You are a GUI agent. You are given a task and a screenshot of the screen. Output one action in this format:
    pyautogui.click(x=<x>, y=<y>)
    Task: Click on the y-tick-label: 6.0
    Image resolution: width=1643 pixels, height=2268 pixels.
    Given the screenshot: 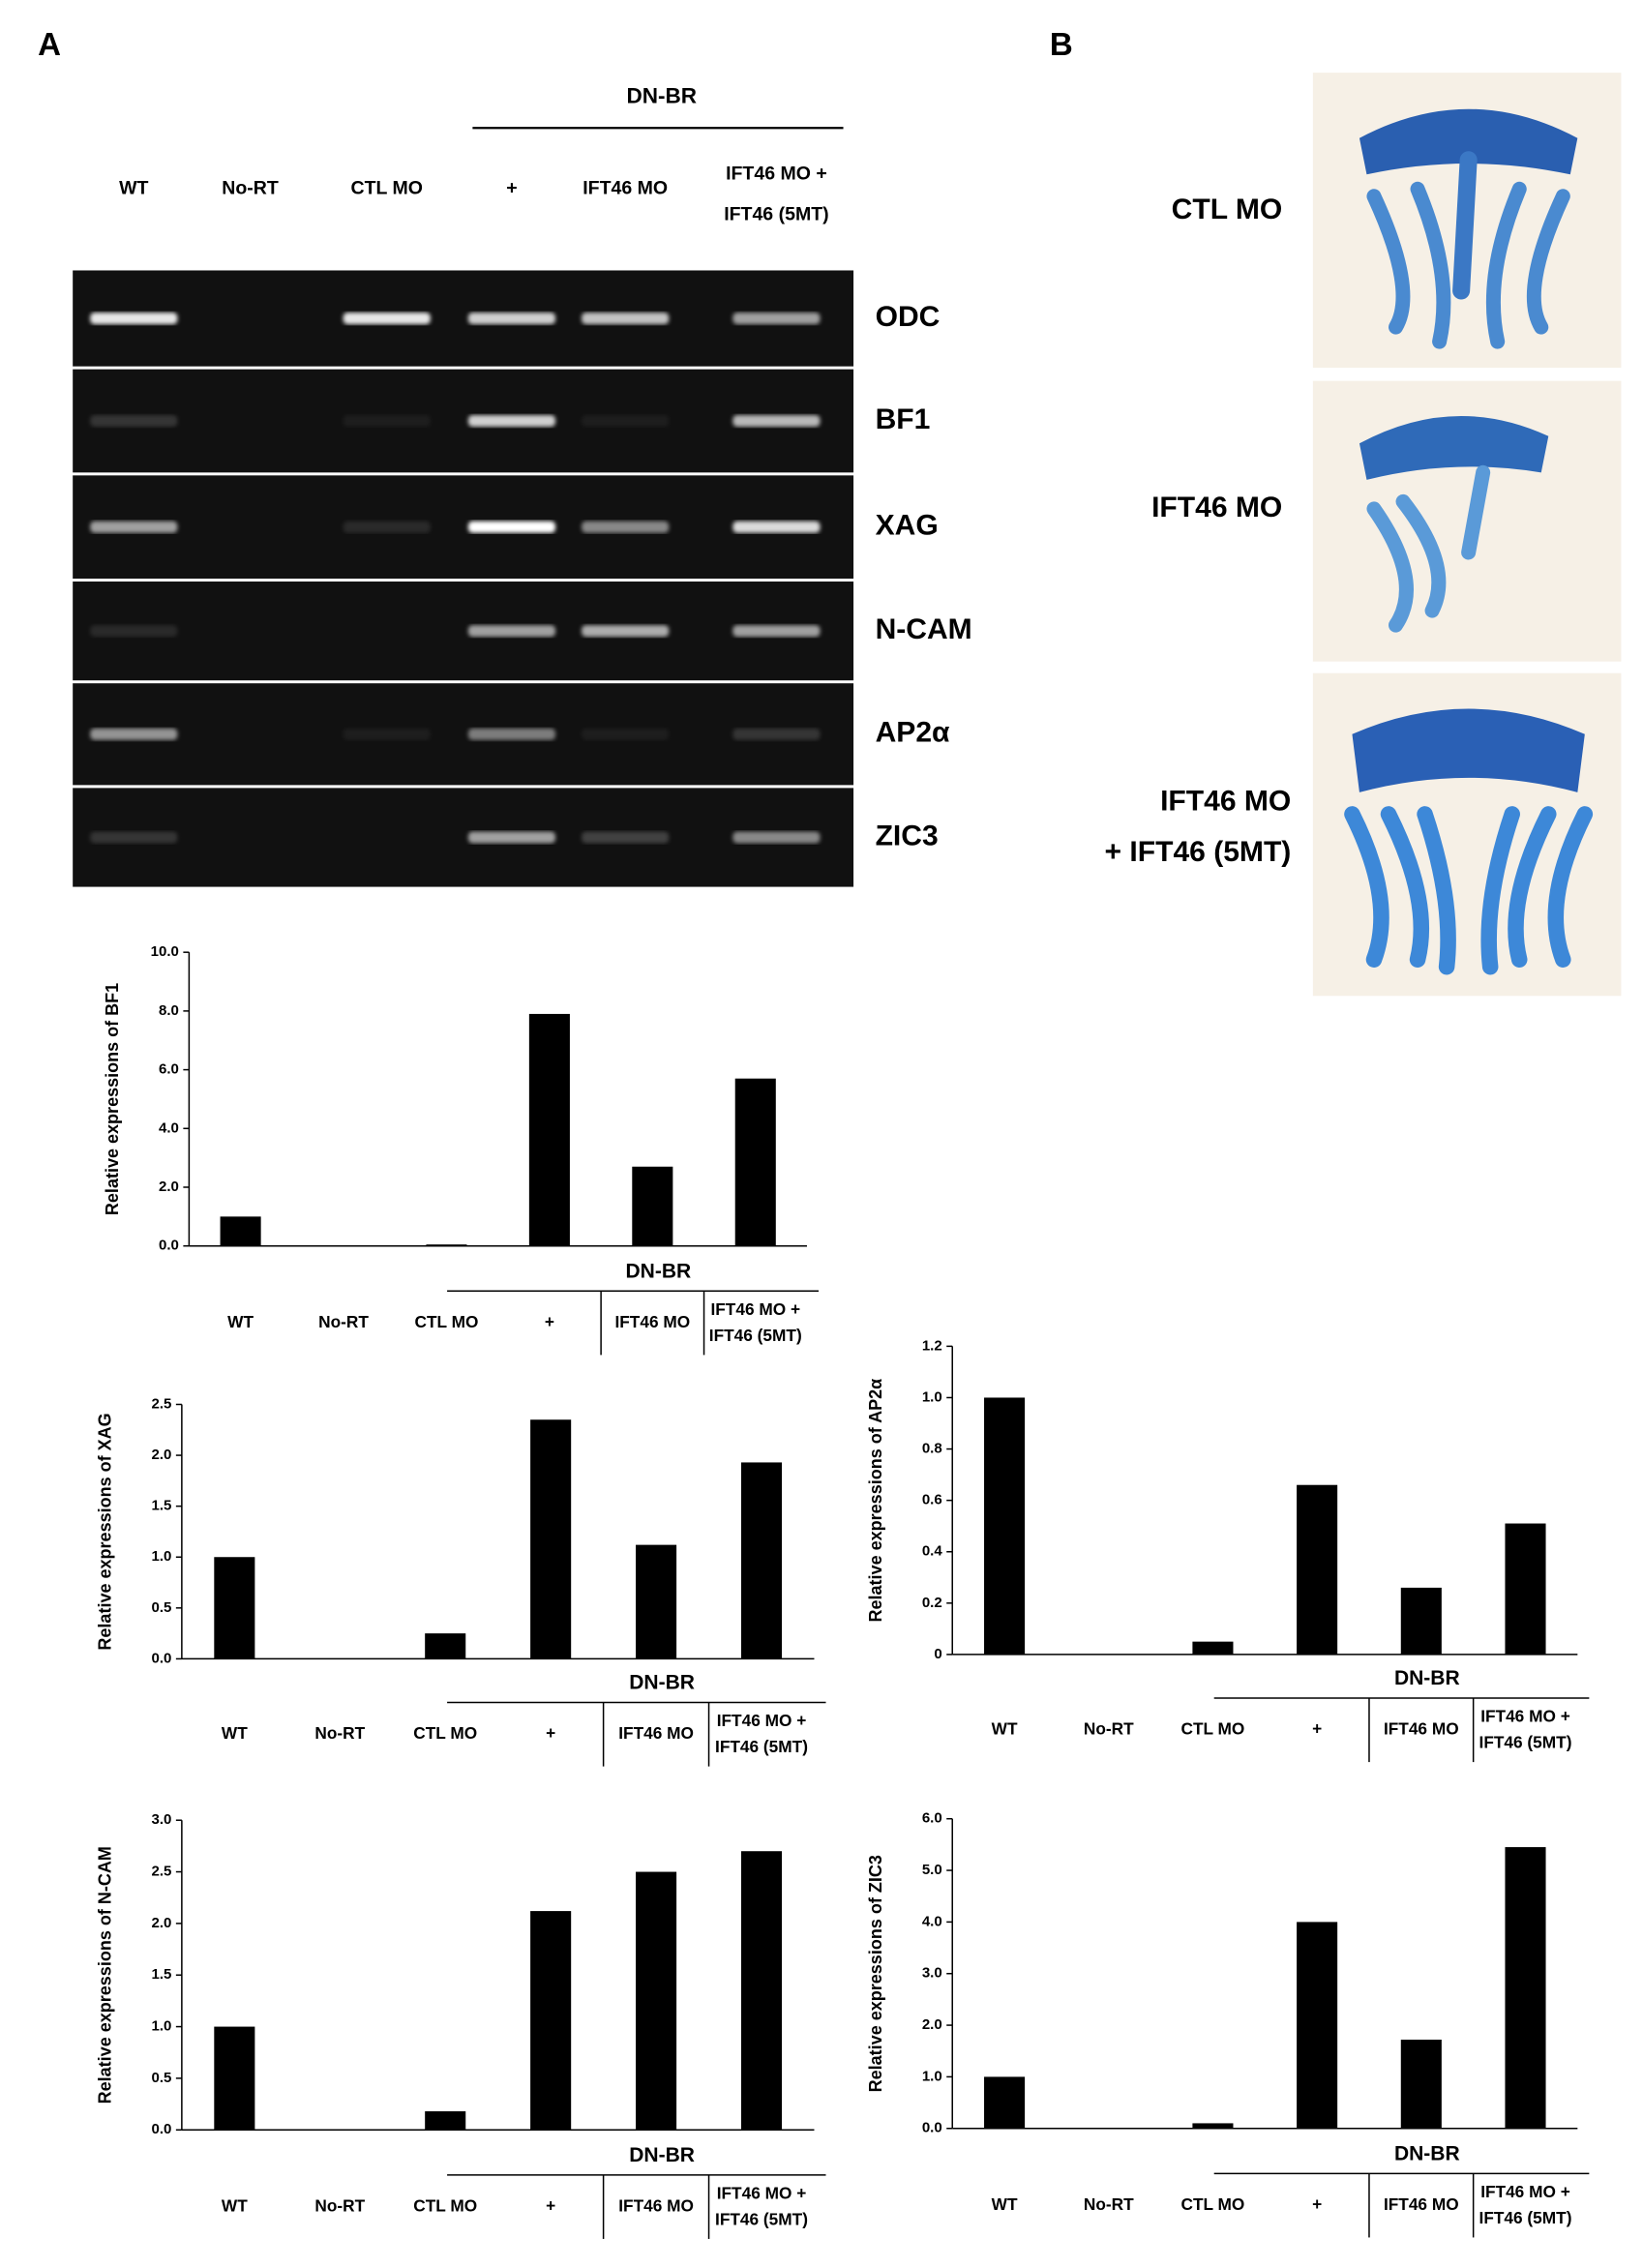 What is the action you would take?
    pyautogui.click(x=169, y=1069)
    